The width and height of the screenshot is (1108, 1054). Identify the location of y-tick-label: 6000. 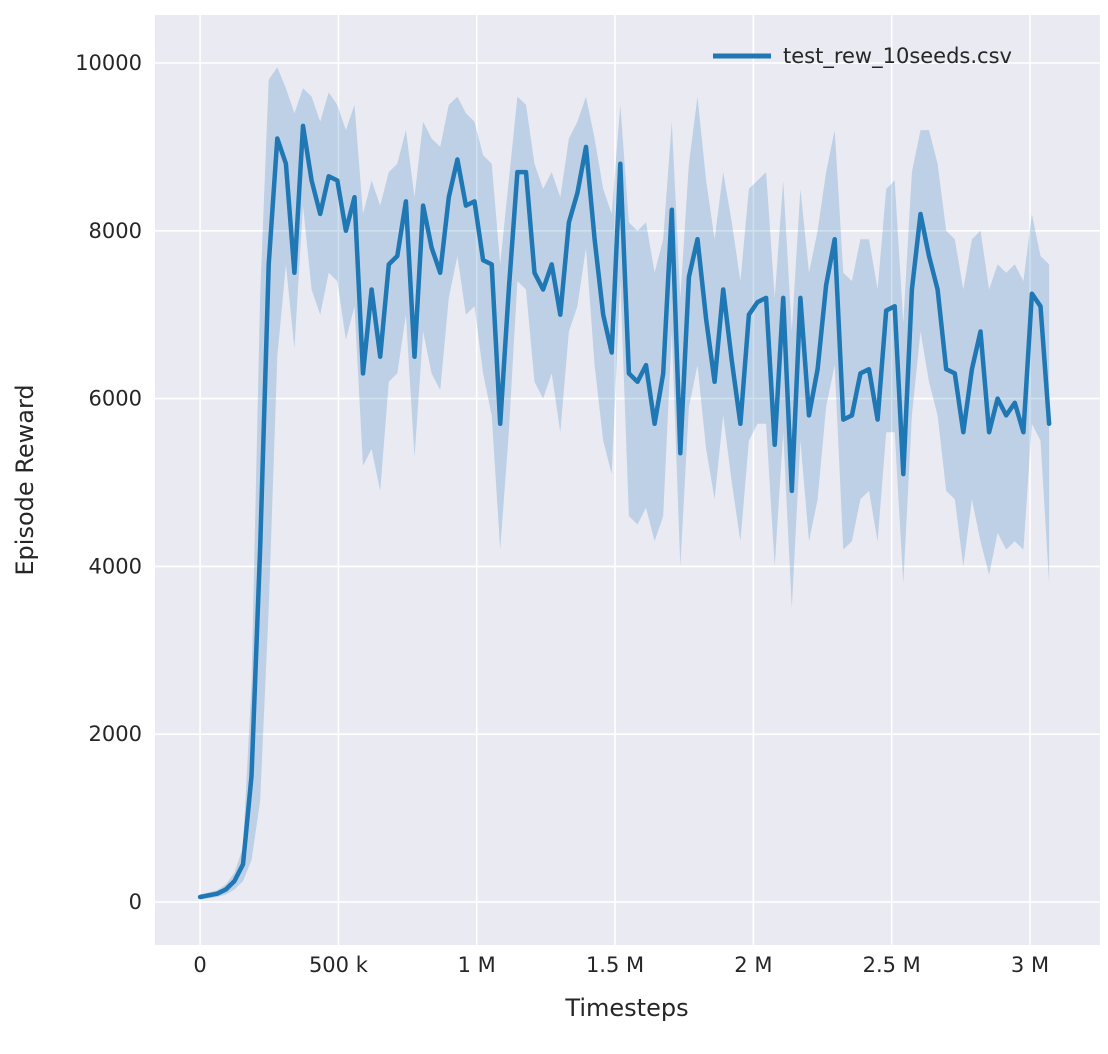
(115, 399).